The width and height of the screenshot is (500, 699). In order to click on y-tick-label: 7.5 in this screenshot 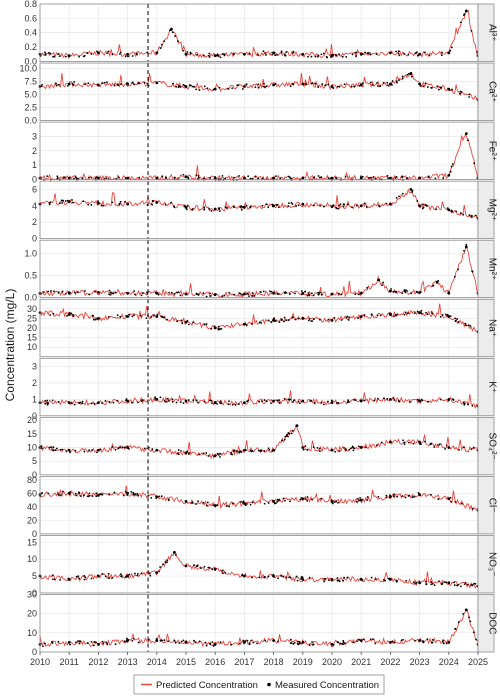, I will do `click(30, 81)`.